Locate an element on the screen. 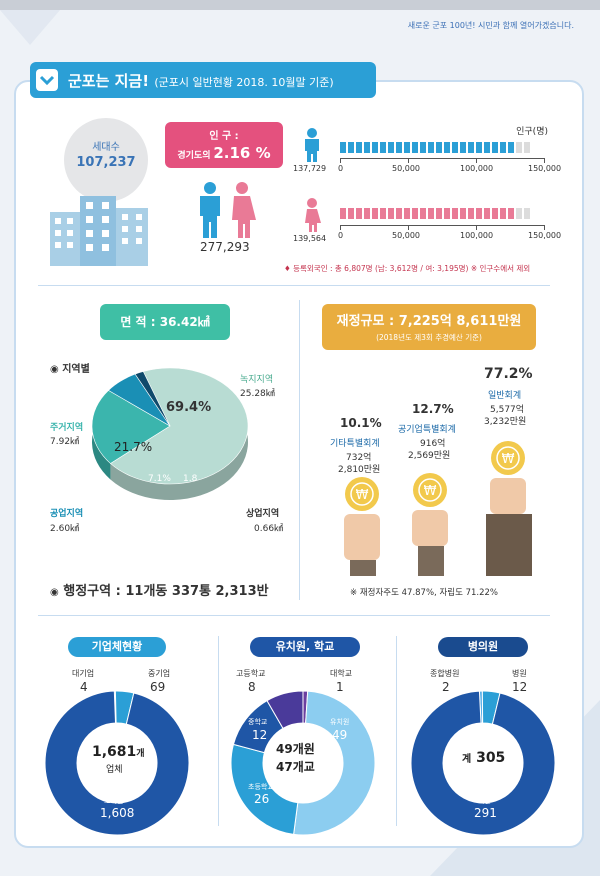 The width and height of the screenshot is (600, 876). radio-icon: ◉ is located at coordinates (54, 369).